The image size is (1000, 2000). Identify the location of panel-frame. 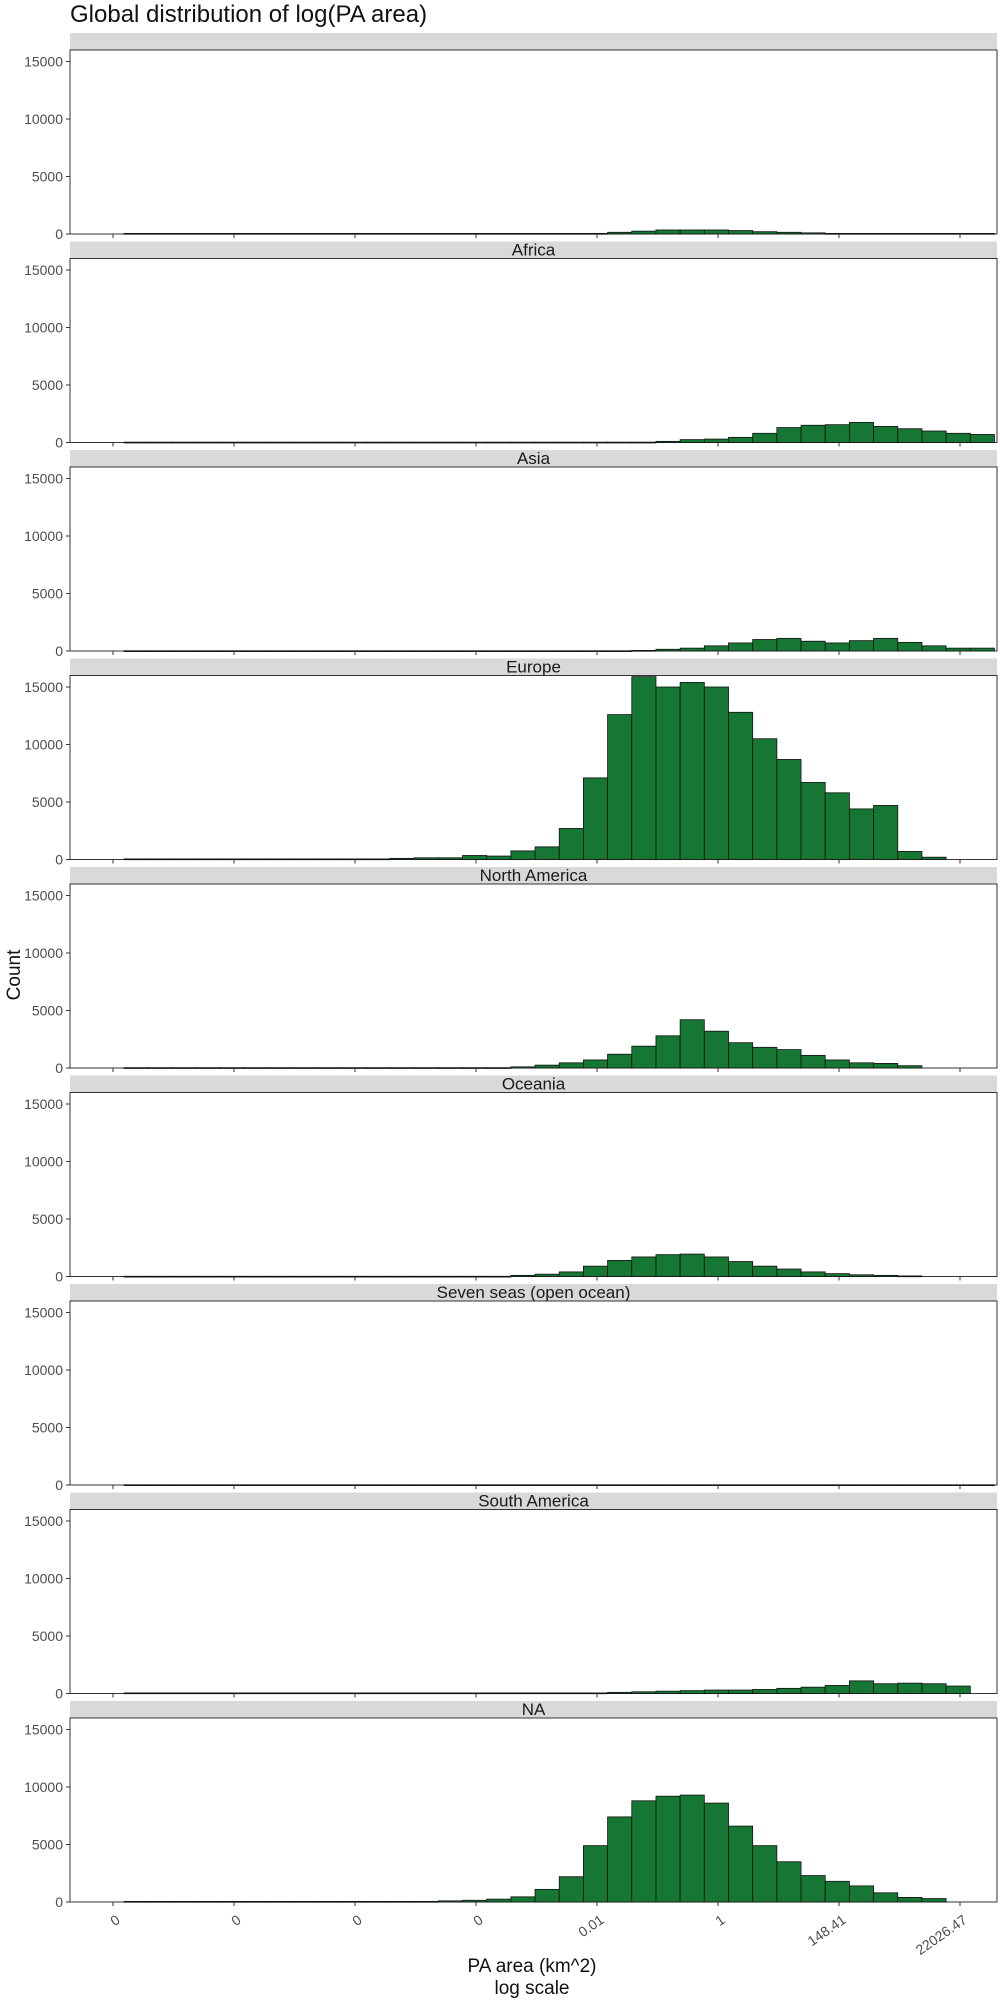
(533, 142).